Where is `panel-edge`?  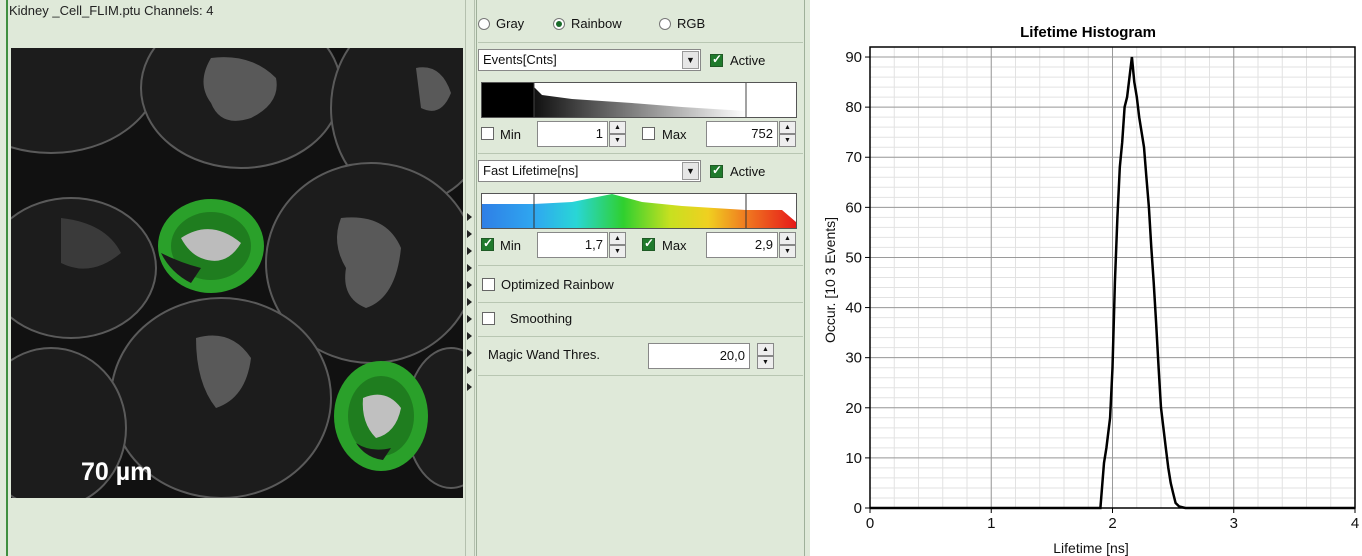 panel-edge is located at coordinates (7, 278).